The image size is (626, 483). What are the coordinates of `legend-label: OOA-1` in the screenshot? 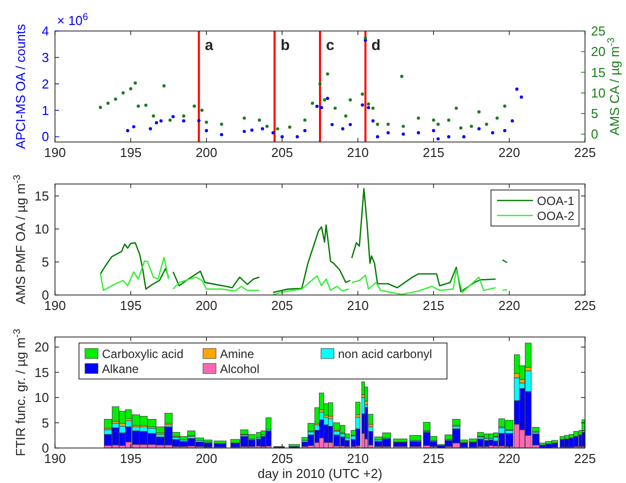 It's located at (556, 201).